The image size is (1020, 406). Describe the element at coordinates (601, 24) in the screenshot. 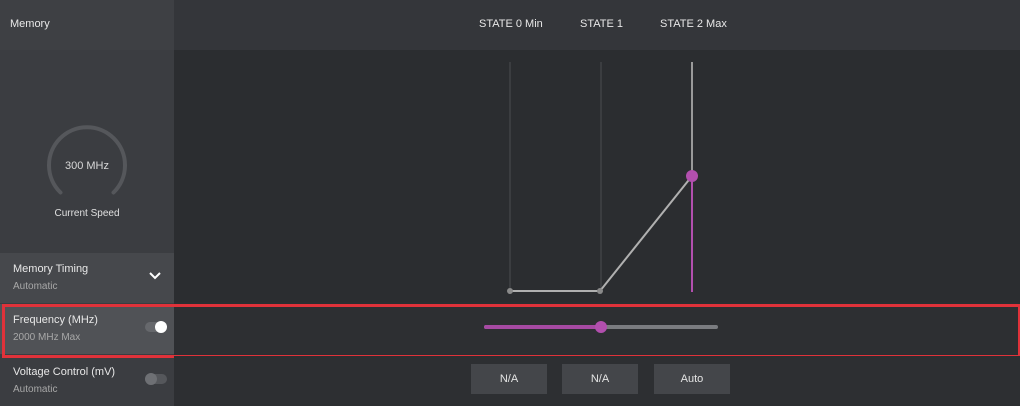

I see `state-1-label: STATE 1` at that location.